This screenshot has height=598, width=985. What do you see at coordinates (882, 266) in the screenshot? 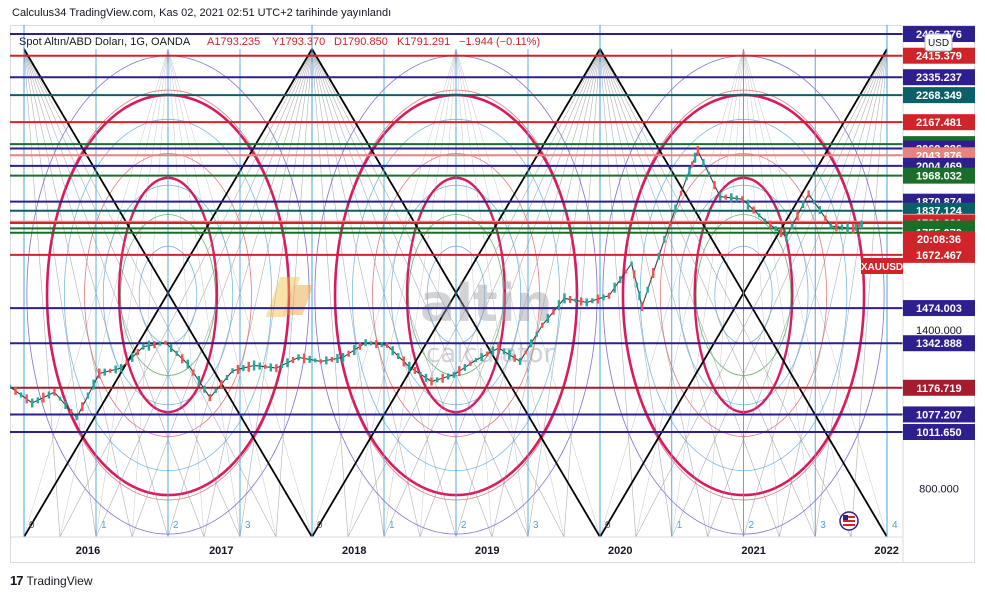
I see `ticker-badge: XAUUSD` at bounding box center [882, 266].